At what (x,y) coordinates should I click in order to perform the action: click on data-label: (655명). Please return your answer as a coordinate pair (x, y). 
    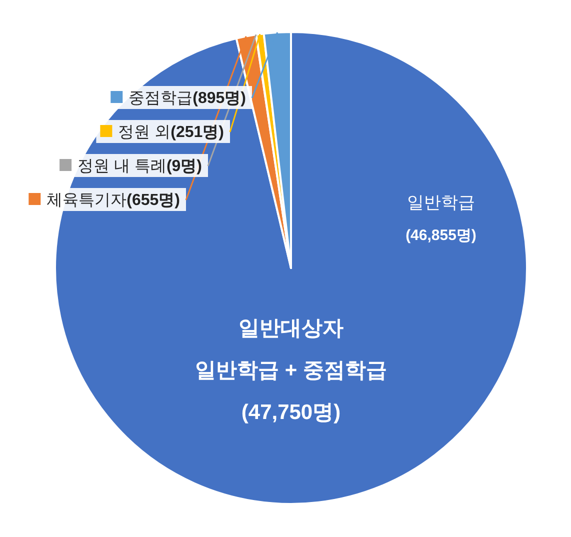
    Looking at the image, I should click on (153, 200).